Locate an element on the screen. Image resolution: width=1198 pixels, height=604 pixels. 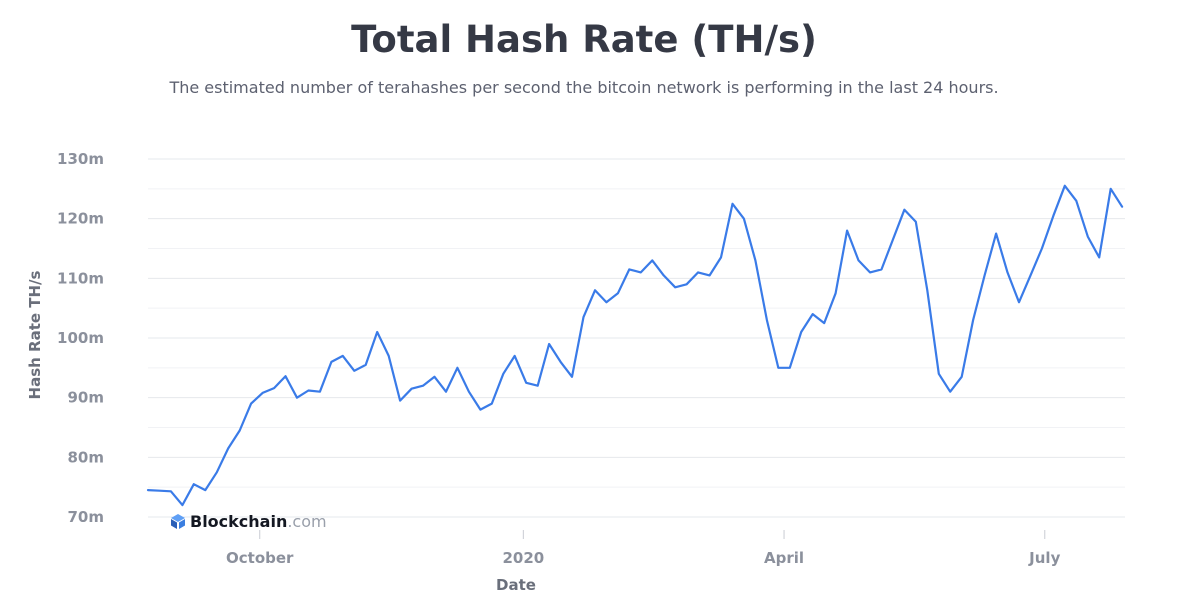
x-tick-label: April is located at coordinates (784, 558).